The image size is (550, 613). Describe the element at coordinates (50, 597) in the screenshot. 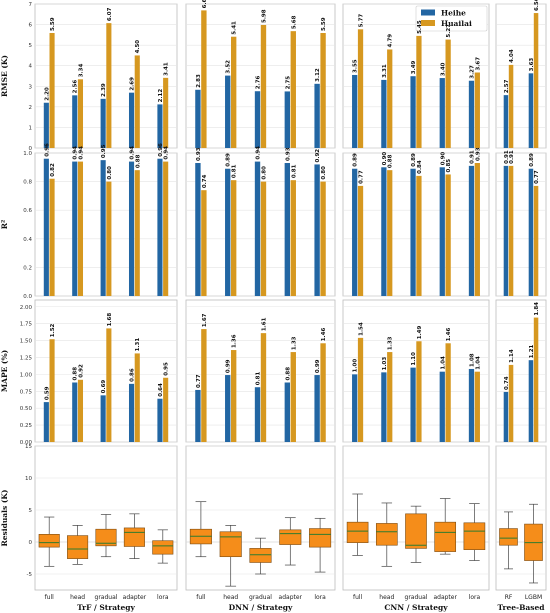

I see `x-tick-label: full` at that location.